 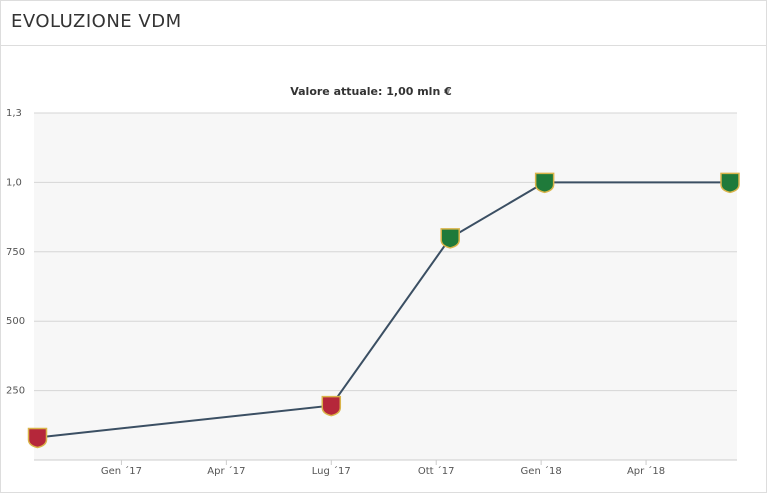 I want to click on panel-header: EVOLUZIONE VDM, so click(x=383, y=23).